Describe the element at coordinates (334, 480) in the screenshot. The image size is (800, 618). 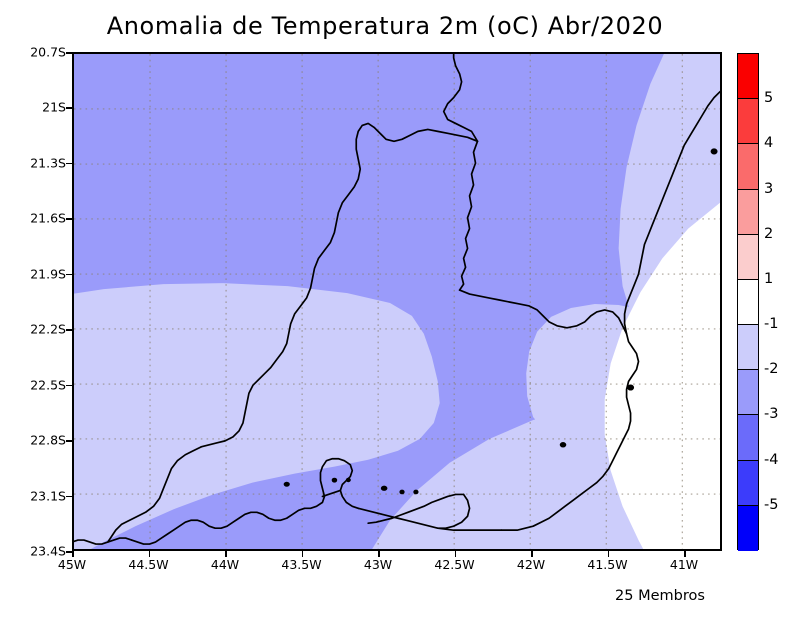
I see `island-d` at that location.